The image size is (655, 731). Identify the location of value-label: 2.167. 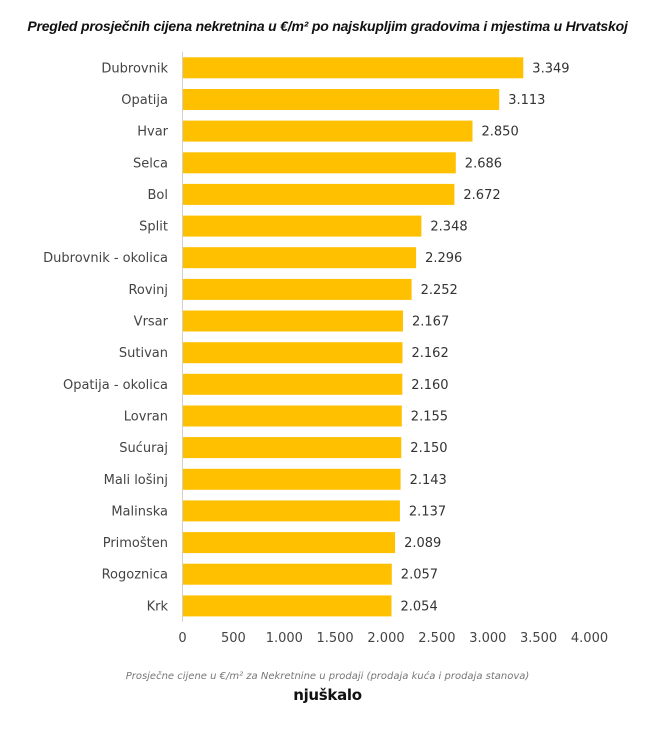
(430, 322).